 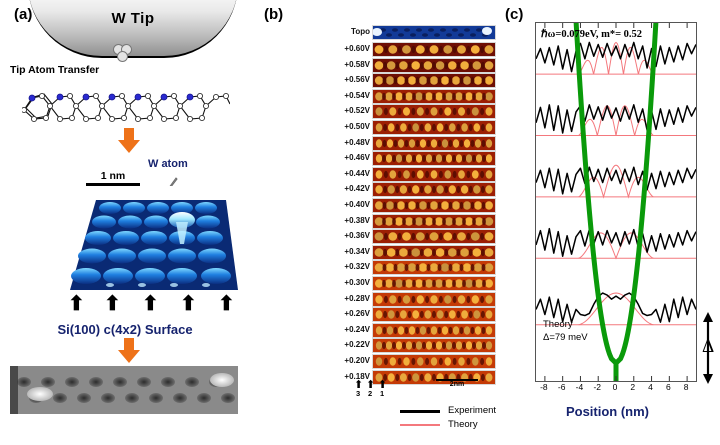 I want to click on bias-label: +0.36V, so click(x=357, y=236).